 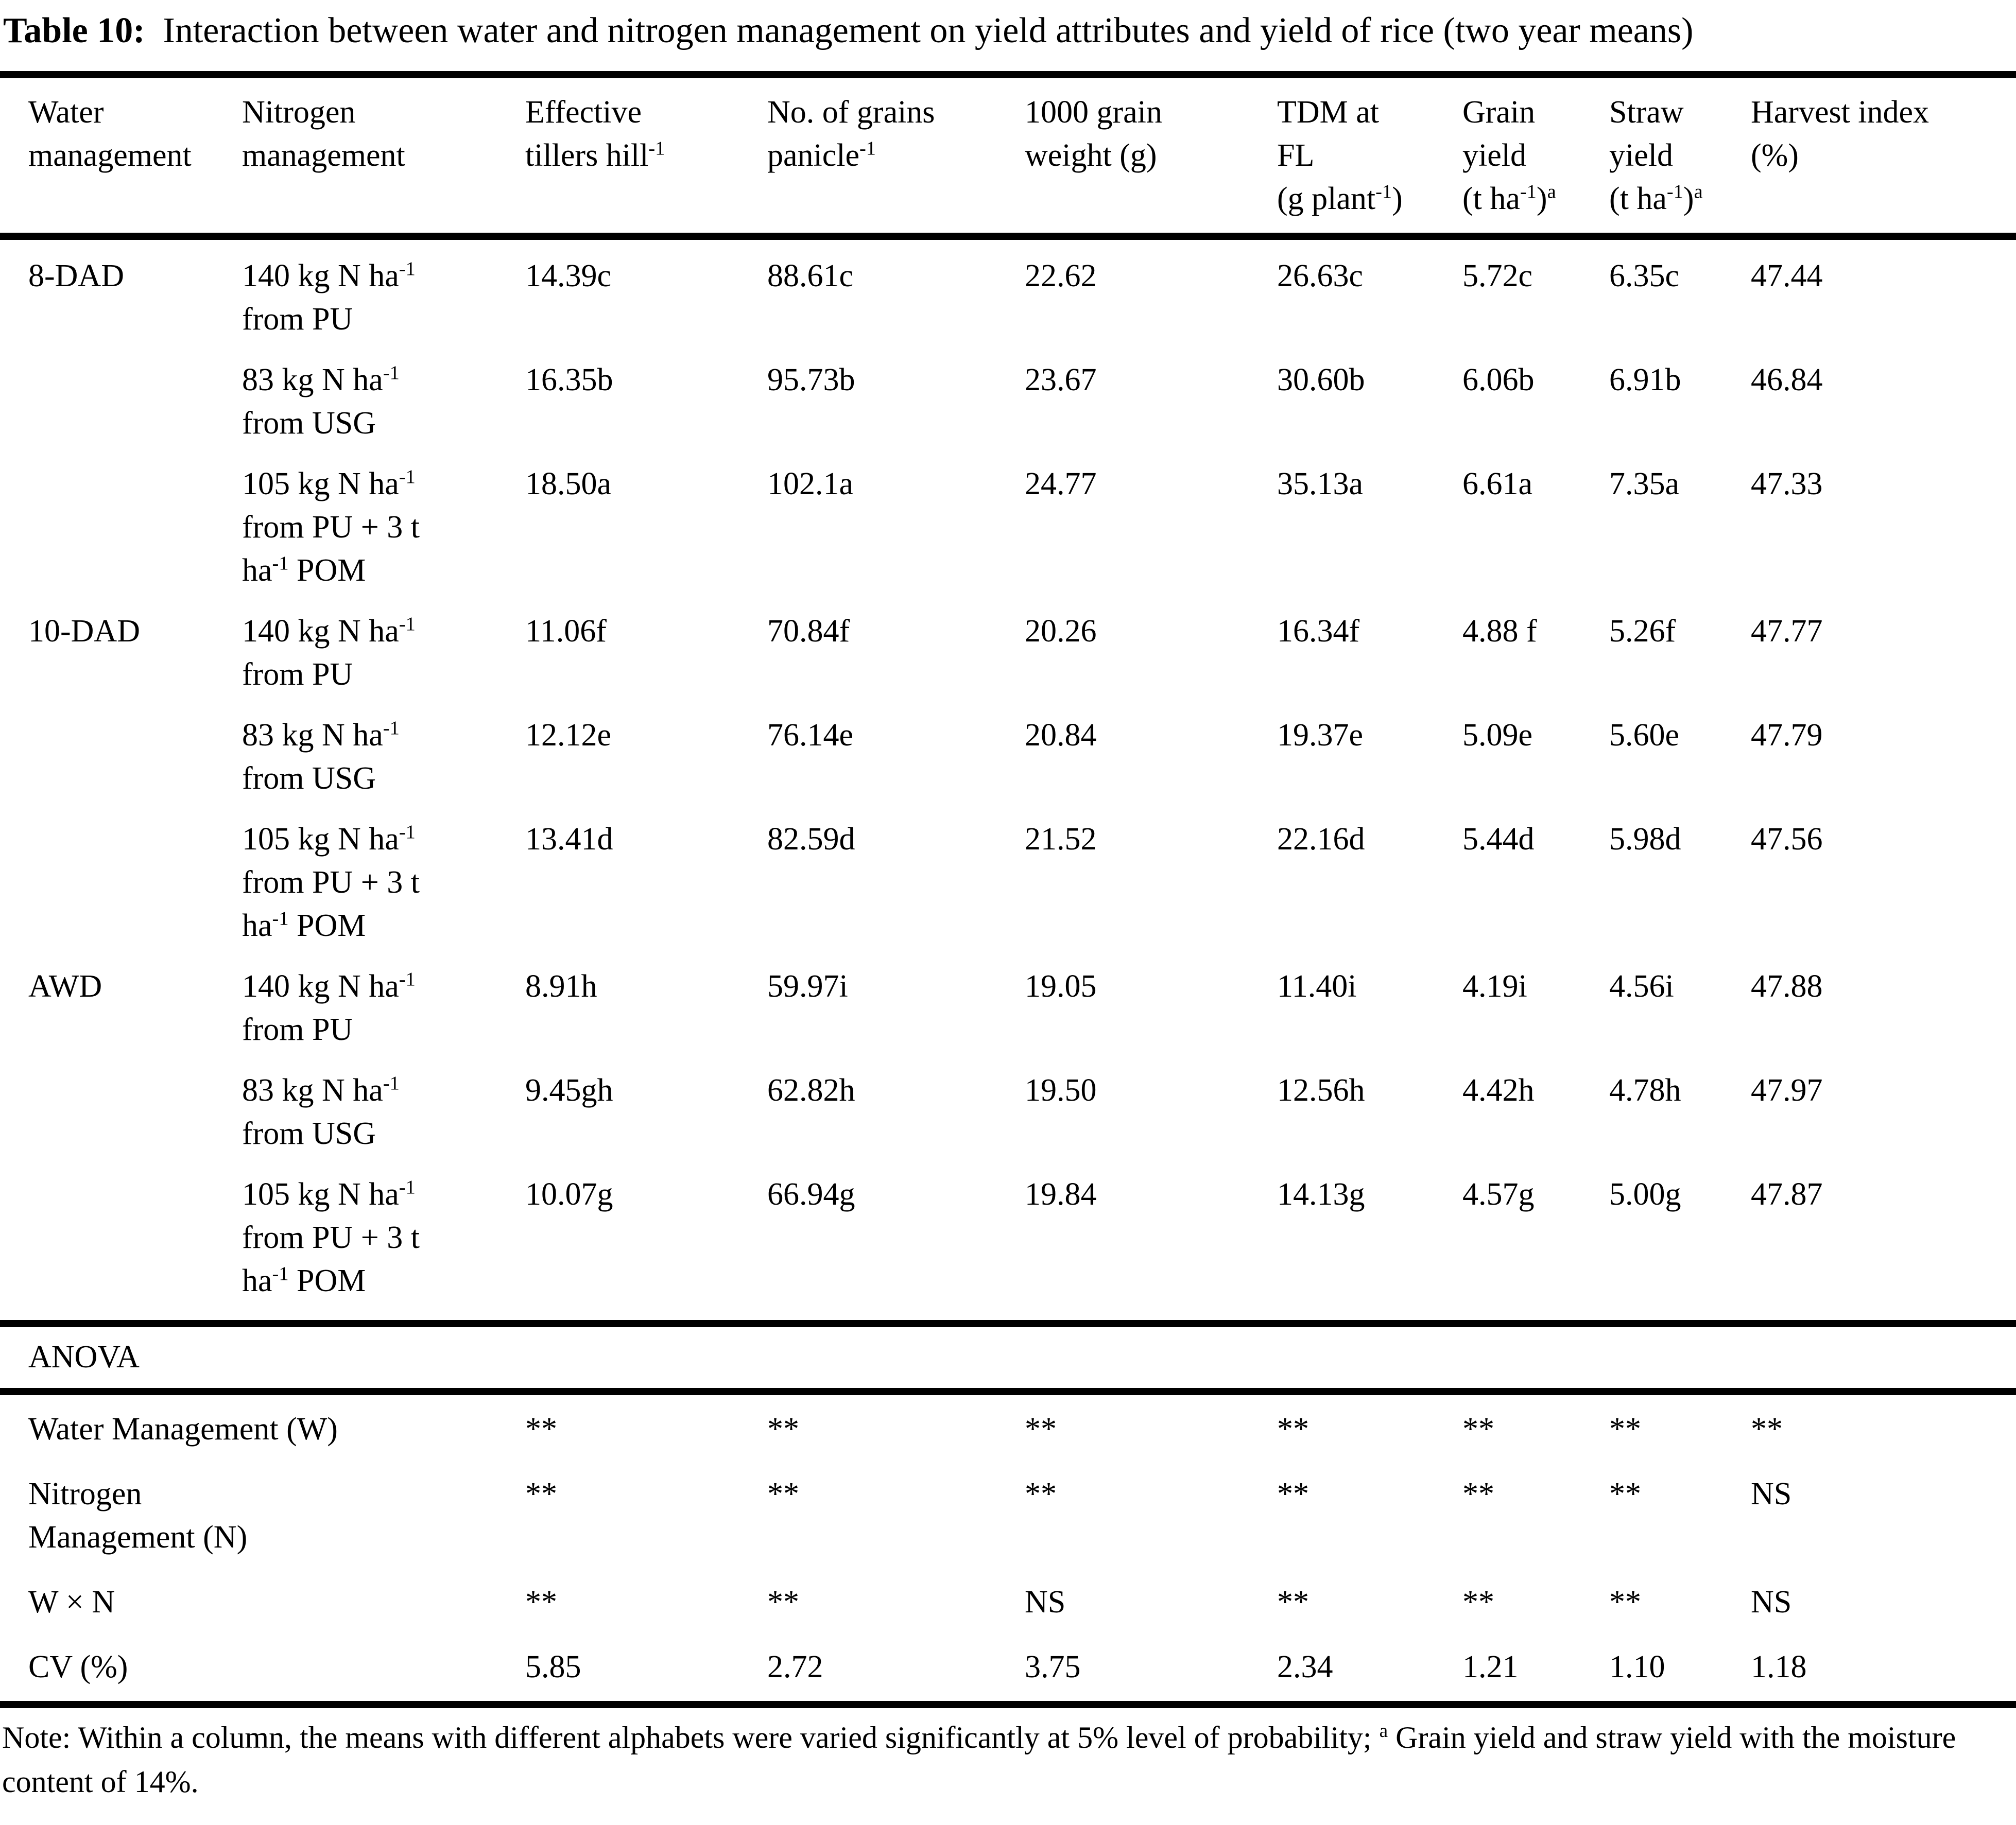 What do you see at coordinates (1498, 1194) in the screenshot?
I see `value-cell: 4.57g` at bounding box center [1498, 1194].